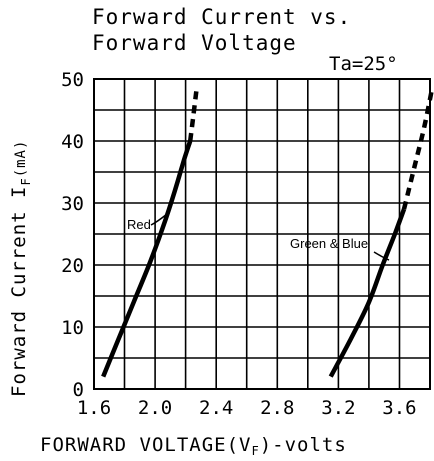 This screenshot has height=461, width=434. I want to click on x-tick-label: 2.4, so click(216, 408).